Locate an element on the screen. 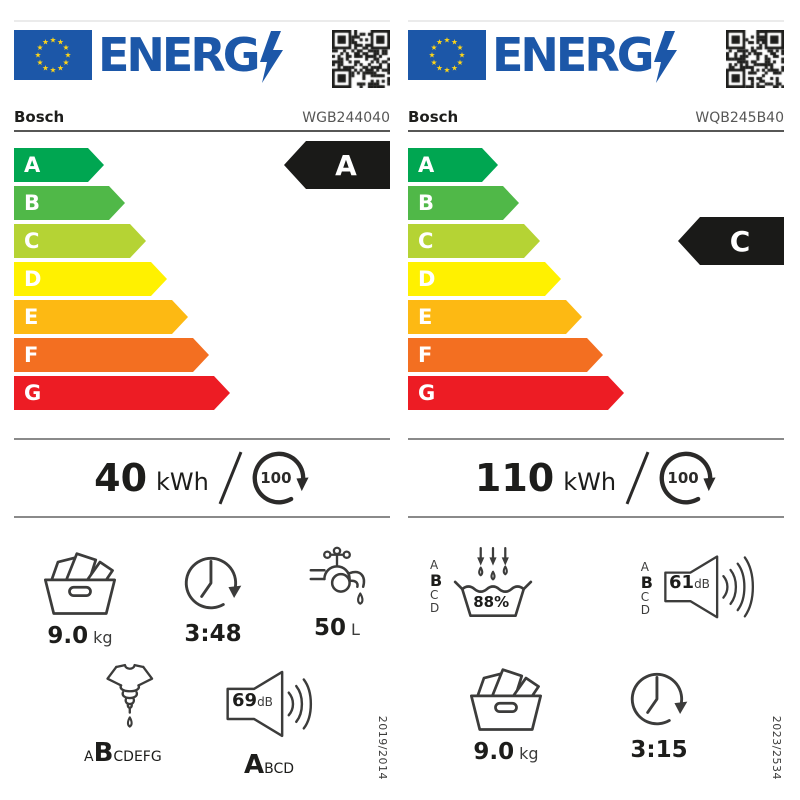 The height and width of the screenshot is (800, 800). model-number: WGB244040 is located at coordinates (346, 118).